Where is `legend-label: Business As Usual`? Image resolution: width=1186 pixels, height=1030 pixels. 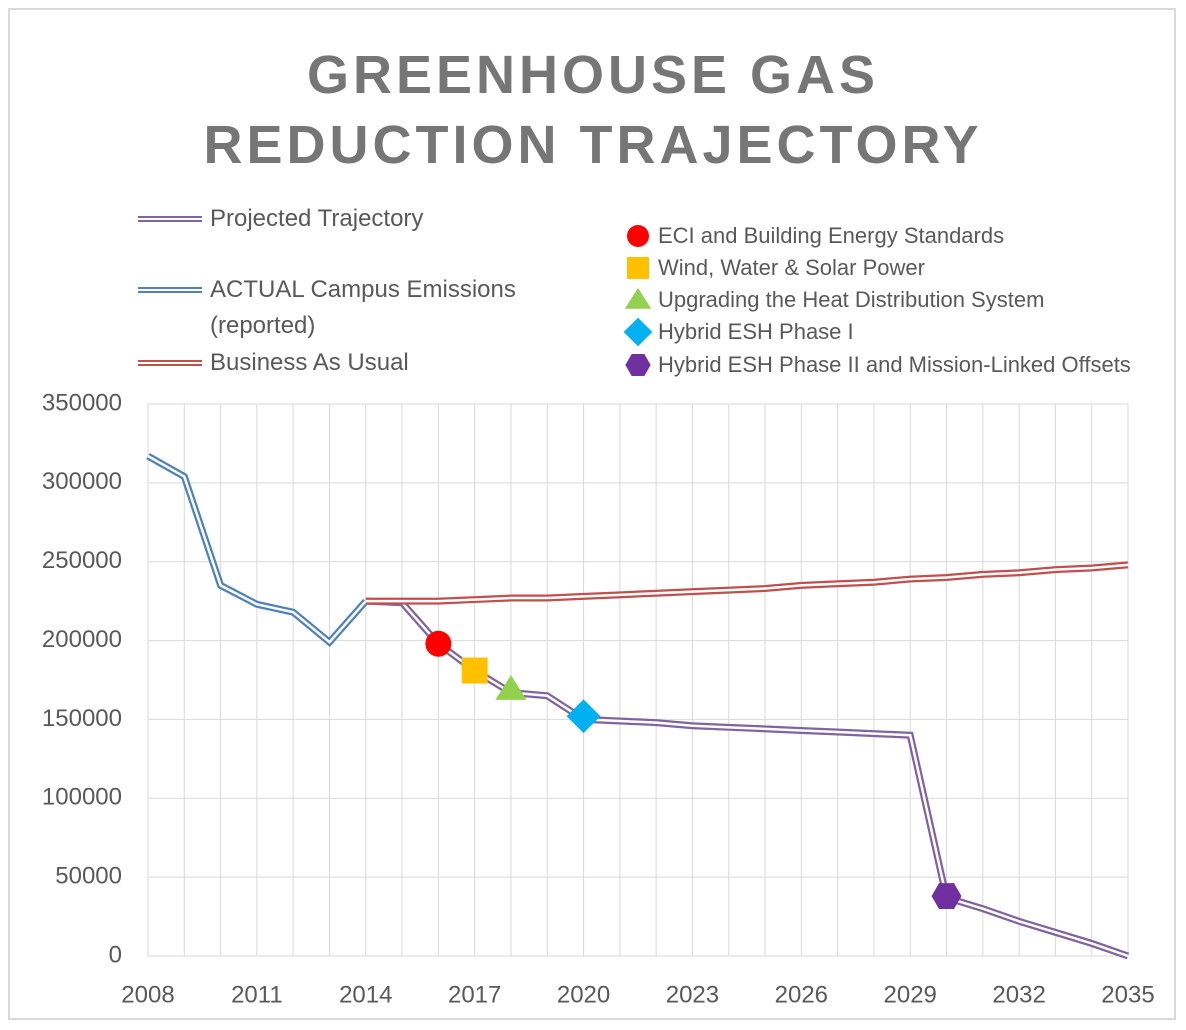 legend-label: Business As Usual is located at coordinates (309, 362).